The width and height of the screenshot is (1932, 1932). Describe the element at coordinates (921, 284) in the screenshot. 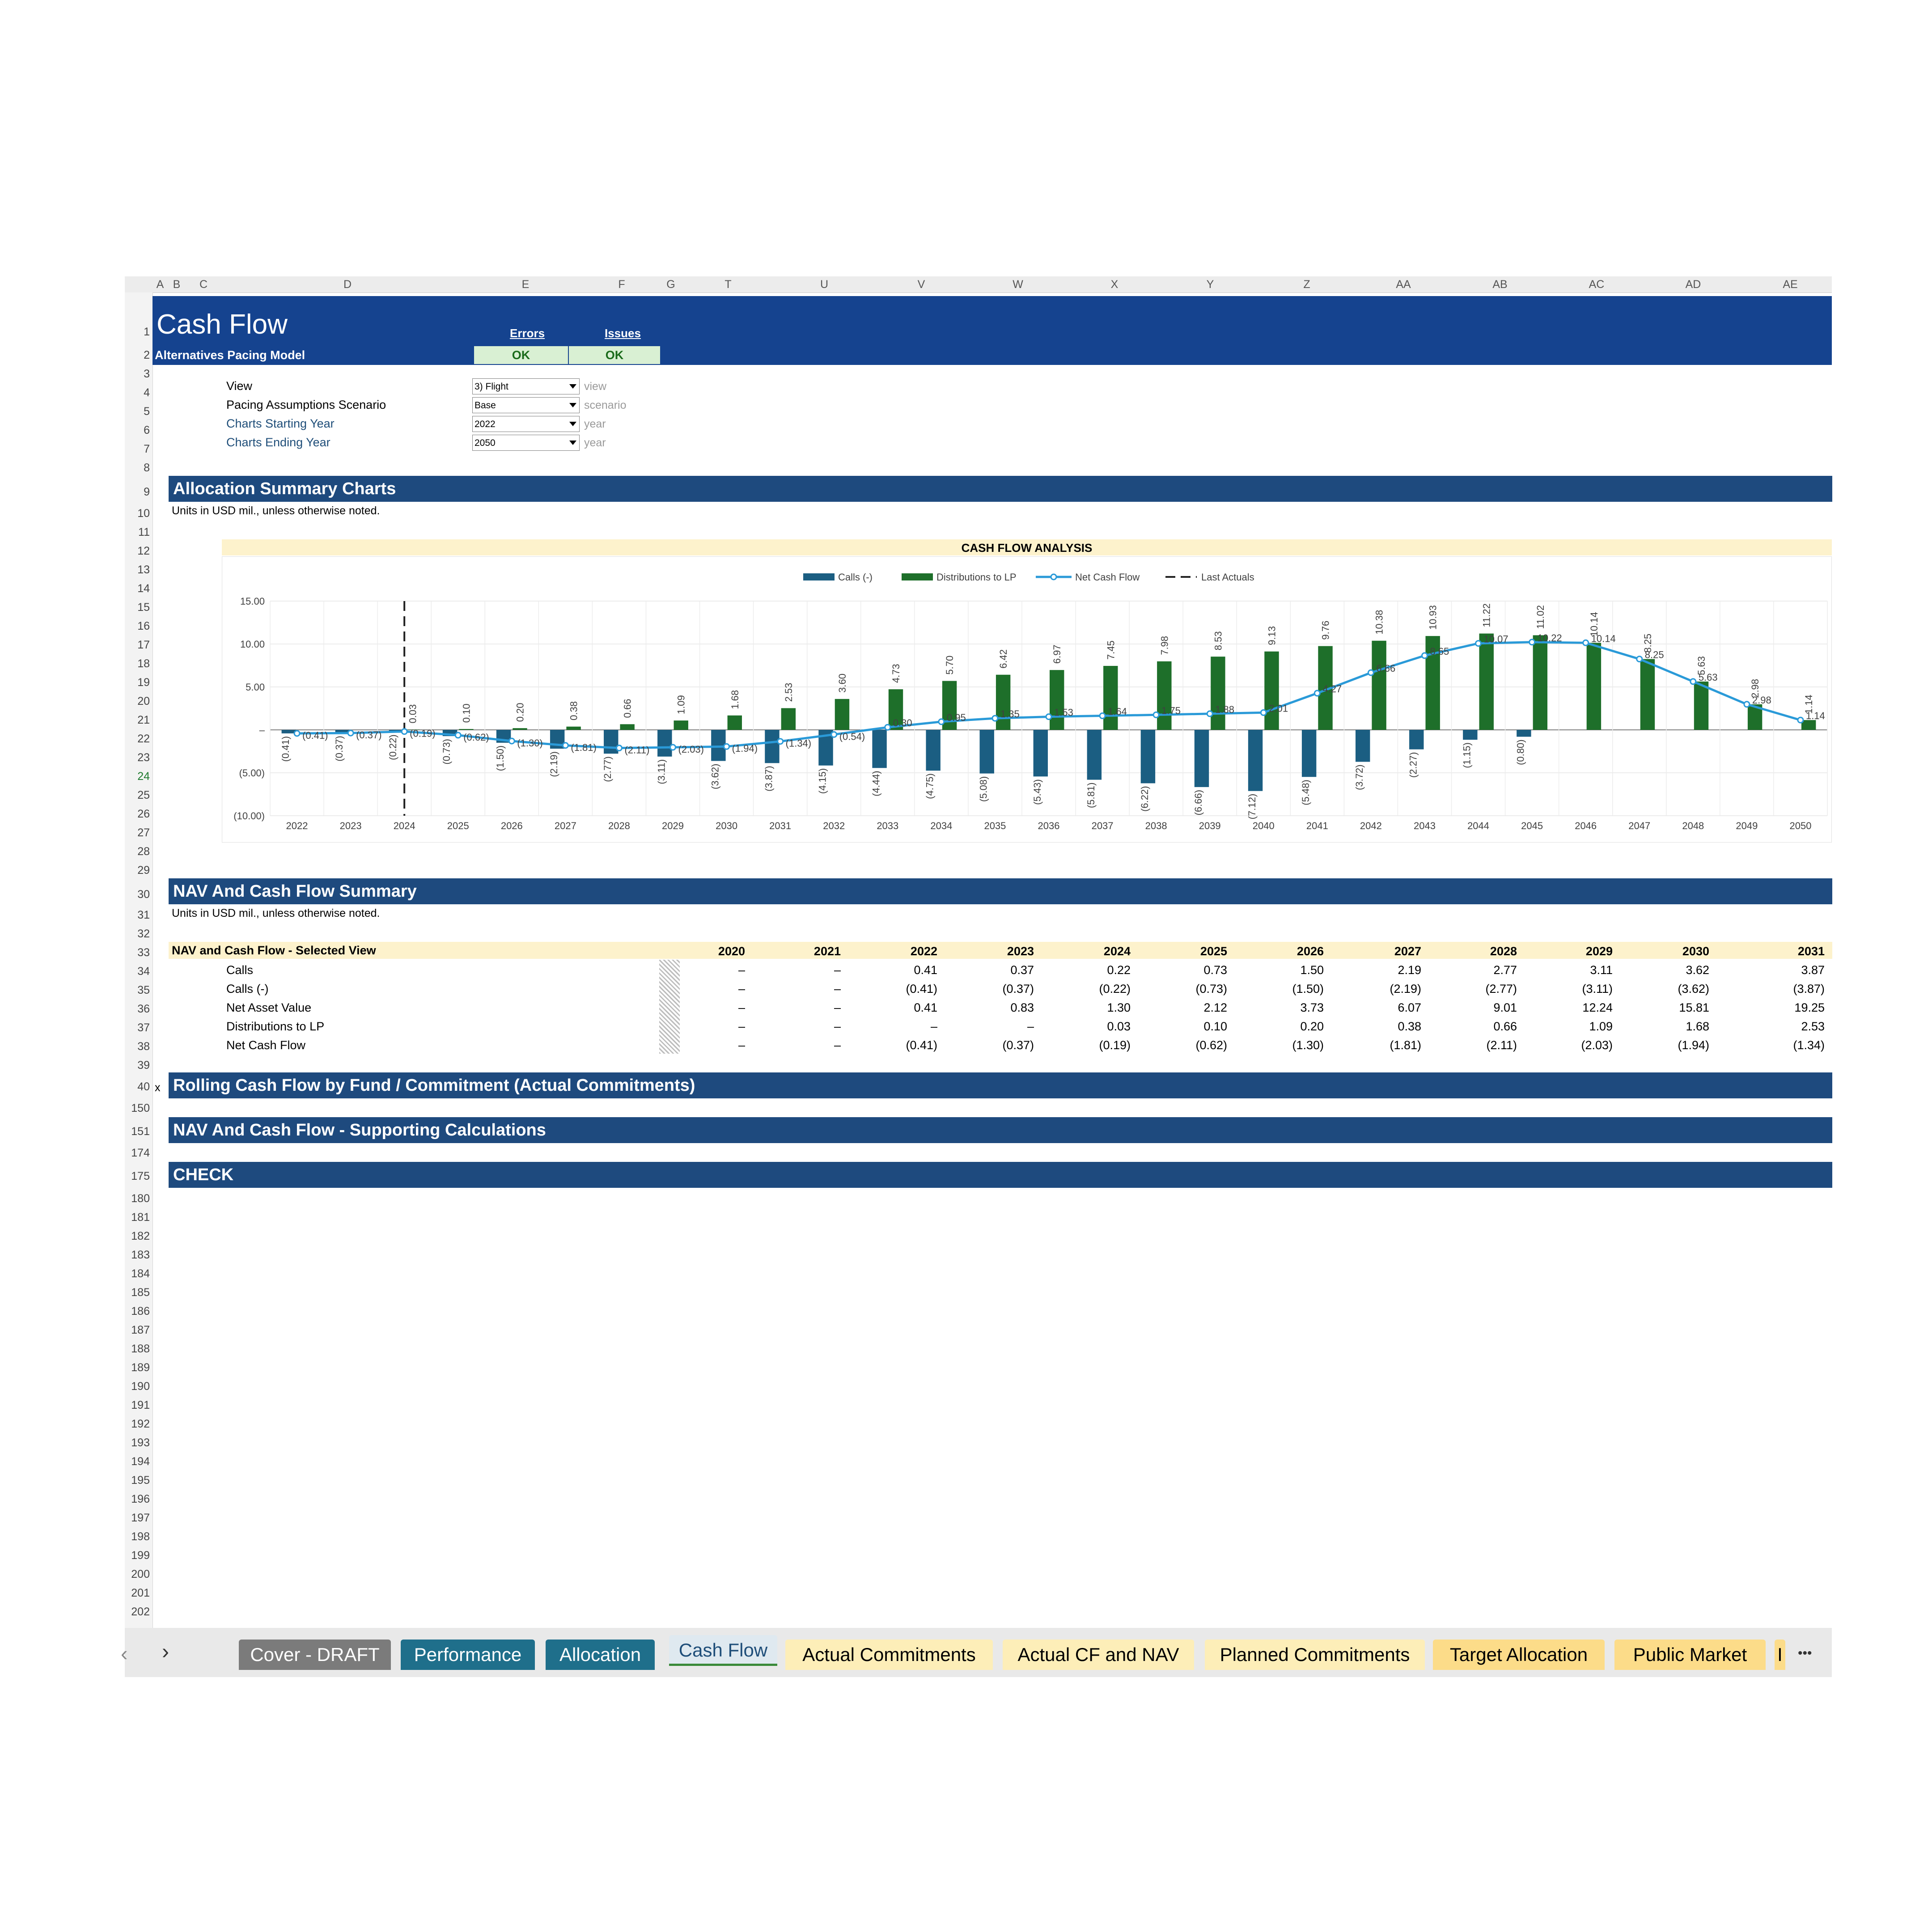

I see `column-letter: V` at that location.